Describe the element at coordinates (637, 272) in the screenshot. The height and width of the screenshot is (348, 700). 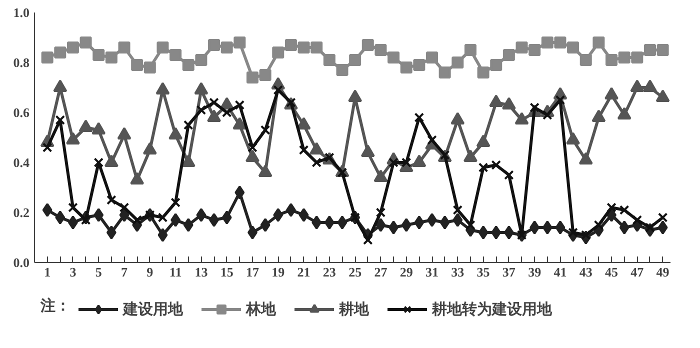
I see `x-tick-label: 47` at that location.